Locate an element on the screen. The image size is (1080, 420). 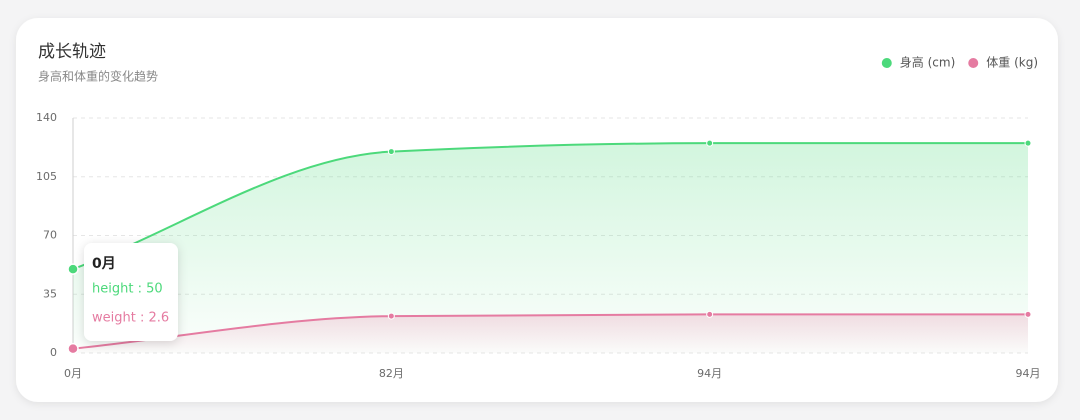
line is located at coordinates (550, 331).